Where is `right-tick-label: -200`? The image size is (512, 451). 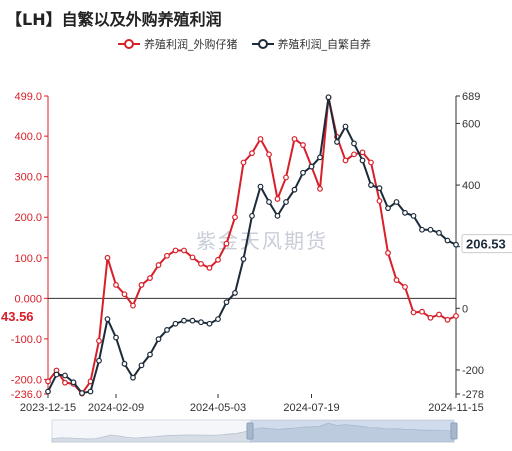 right-tick-label: -200 is located at coordinates (473, 371).